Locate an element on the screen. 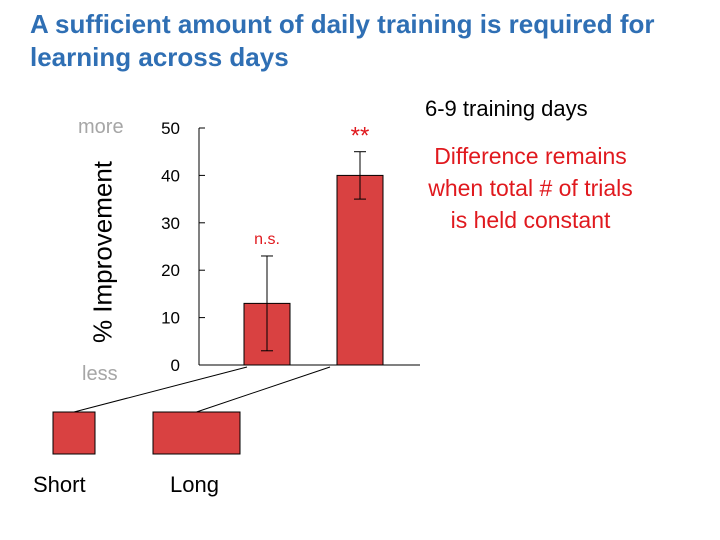 This screenshot has width=720, height=540. legend-label-short: Short is located at coordinates (59, 484).